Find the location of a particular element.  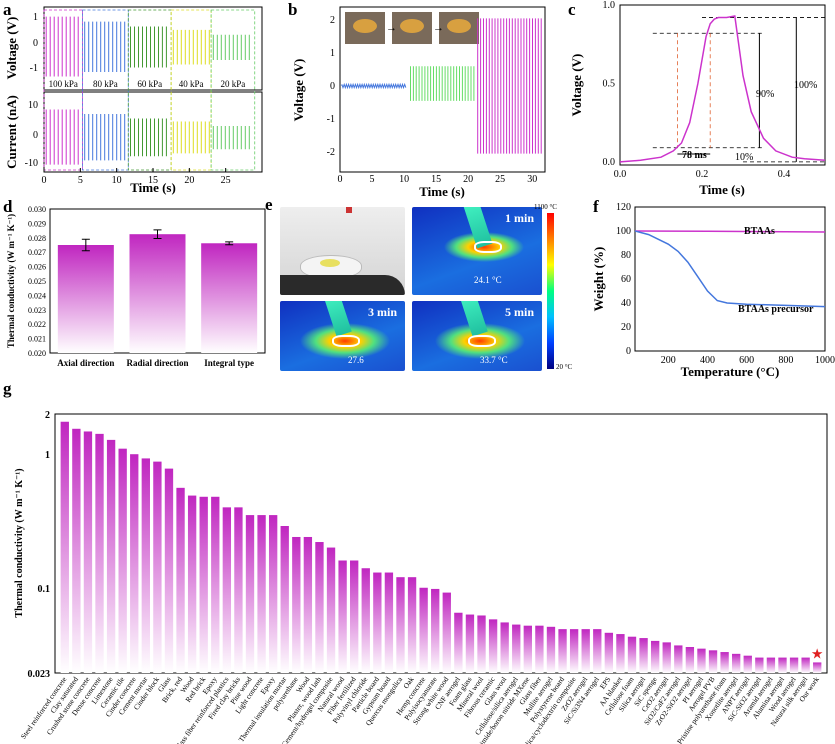

voltage-traces is located at coordinates (149, 90).